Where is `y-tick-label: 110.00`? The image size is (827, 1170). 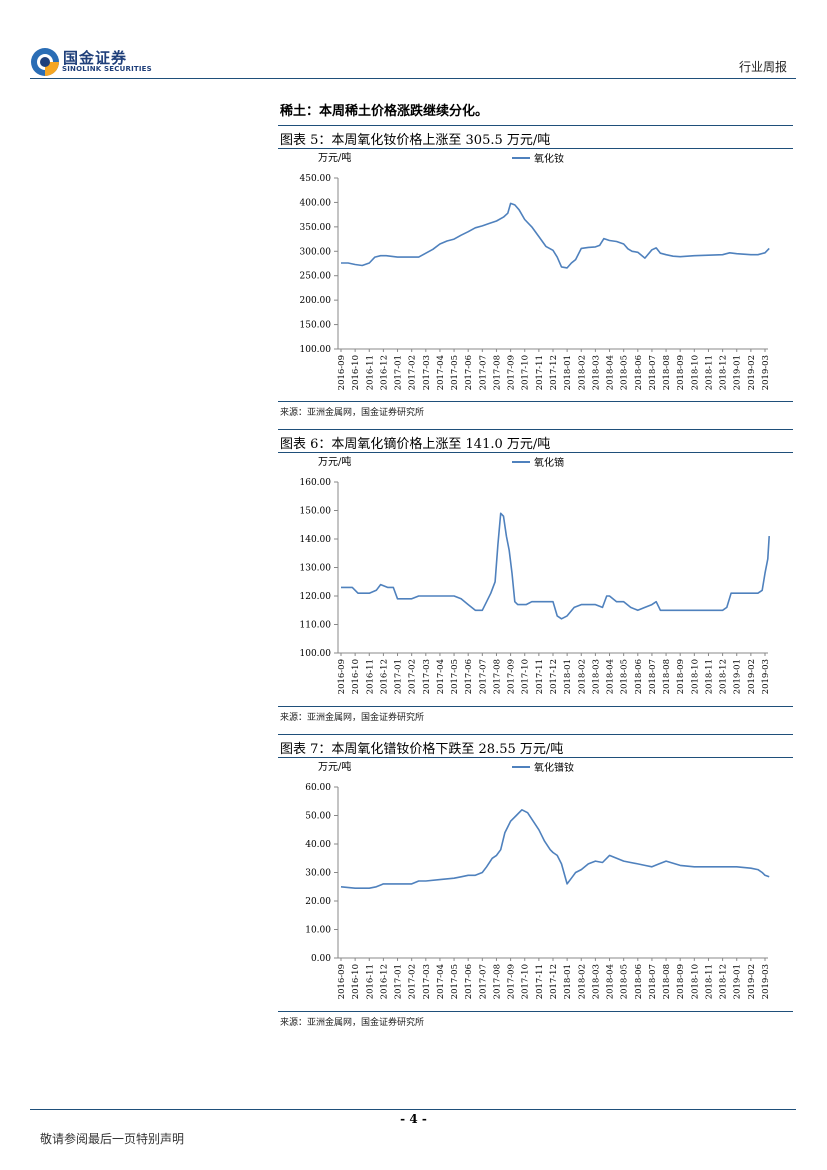
y-tick-label: 110.00 is located at coordinates (316, 626).